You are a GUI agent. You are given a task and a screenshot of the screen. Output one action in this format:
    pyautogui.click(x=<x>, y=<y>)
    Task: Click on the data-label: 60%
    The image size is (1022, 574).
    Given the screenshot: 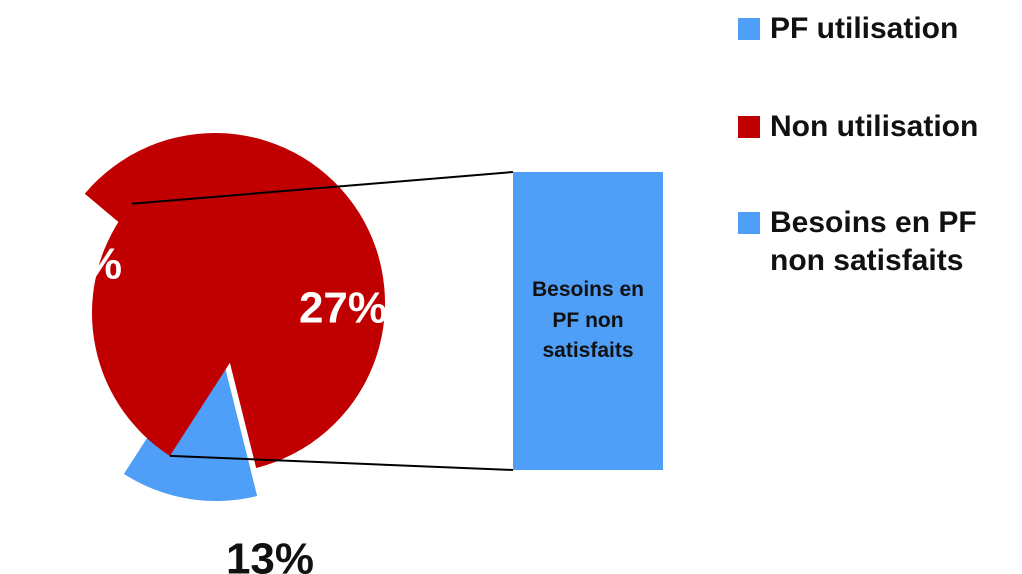 What is the action you would take?
    pyautogui.click(x=78, y=264)
    